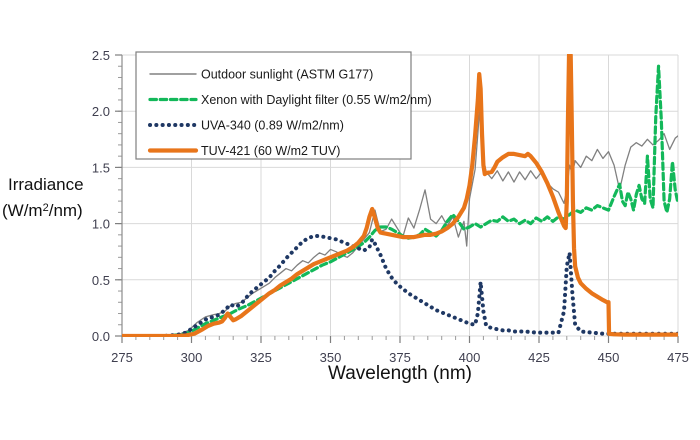  I want to click on x-tick-label: 375, so click(400, 357).